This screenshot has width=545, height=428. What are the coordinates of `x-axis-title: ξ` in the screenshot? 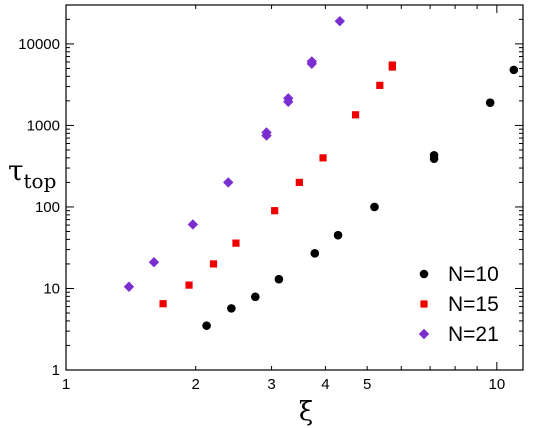 It's located at (306, 412).